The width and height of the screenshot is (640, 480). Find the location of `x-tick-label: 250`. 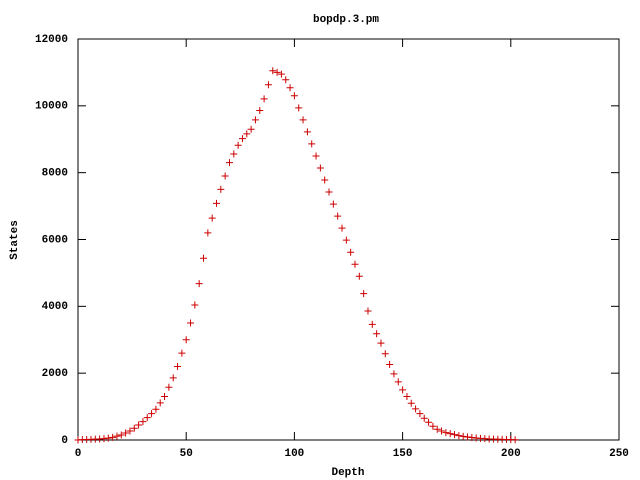

x-tick-label: 250 is located at coordinates (619, 454).